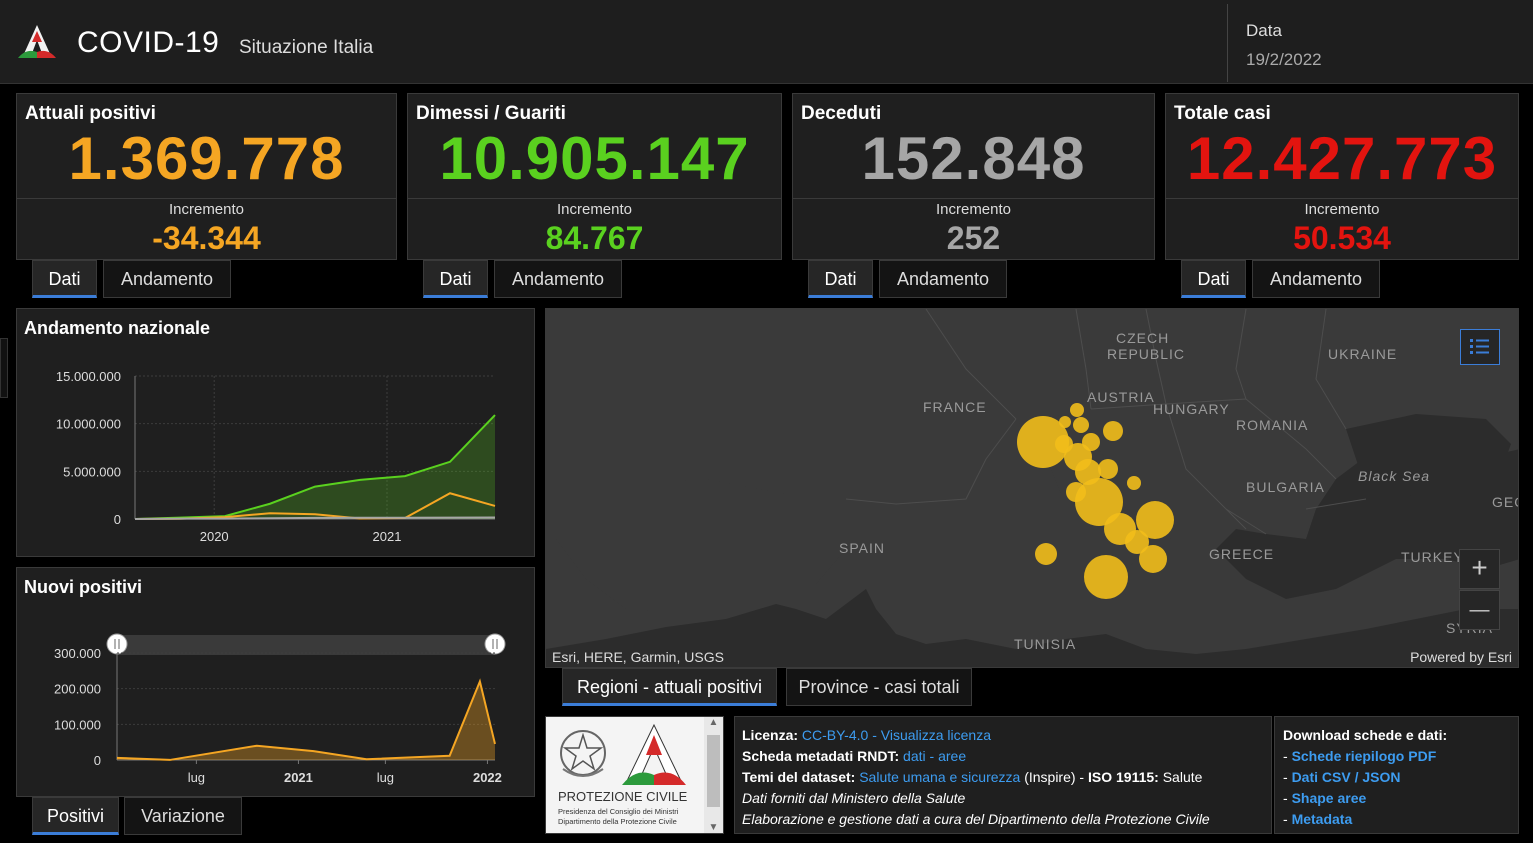 The width and height of the screenshot is (1533, 843). What do you see at coordinates (654, 754) in the screenshot?
I see `protezione-civile-triangle-icon` at bounding box center [654, 754].